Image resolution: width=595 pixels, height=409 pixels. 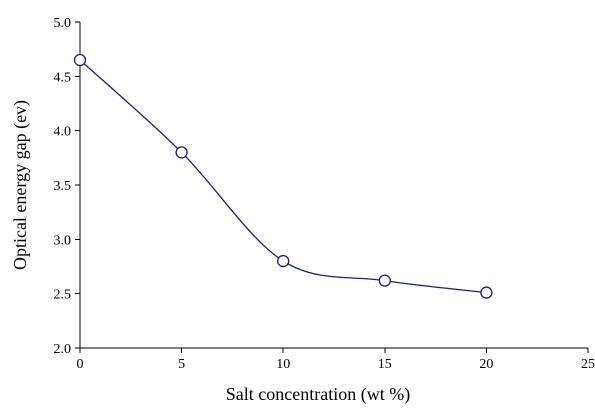 I want to click on y-tick-label: 4.5, so click(x=63, y=77).